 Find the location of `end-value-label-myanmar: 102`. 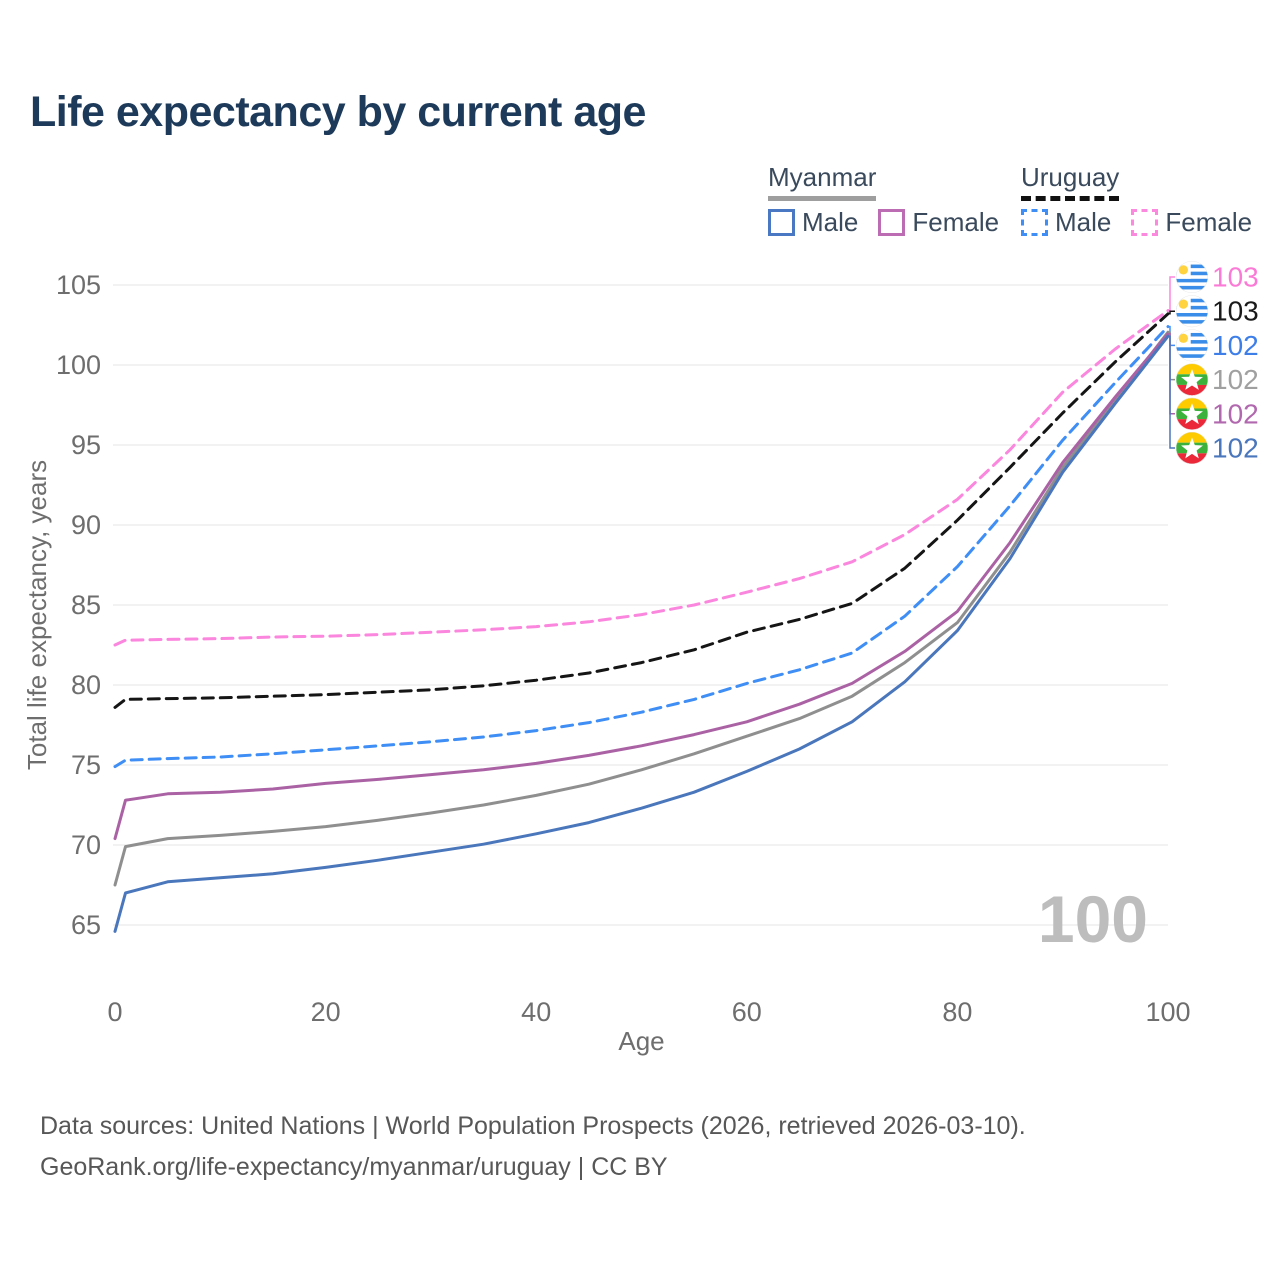

end-value-label-myanmar: 102 is located at coordinates (1235, 379).